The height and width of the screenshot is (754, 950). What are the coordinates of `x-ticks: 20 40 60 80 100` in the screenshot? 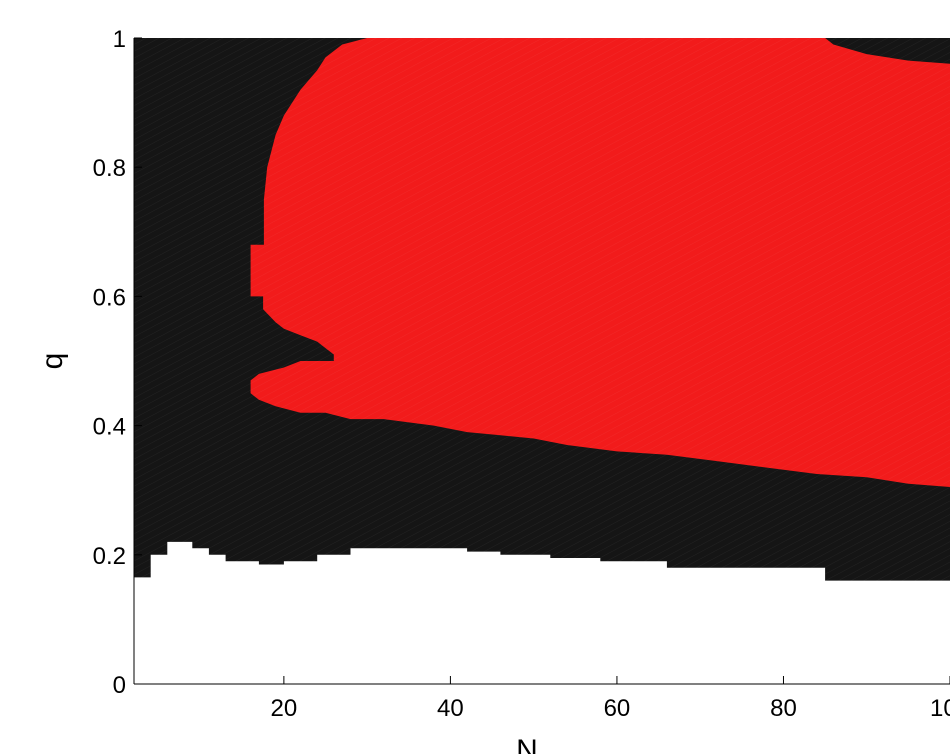 It's located at (610, 699).